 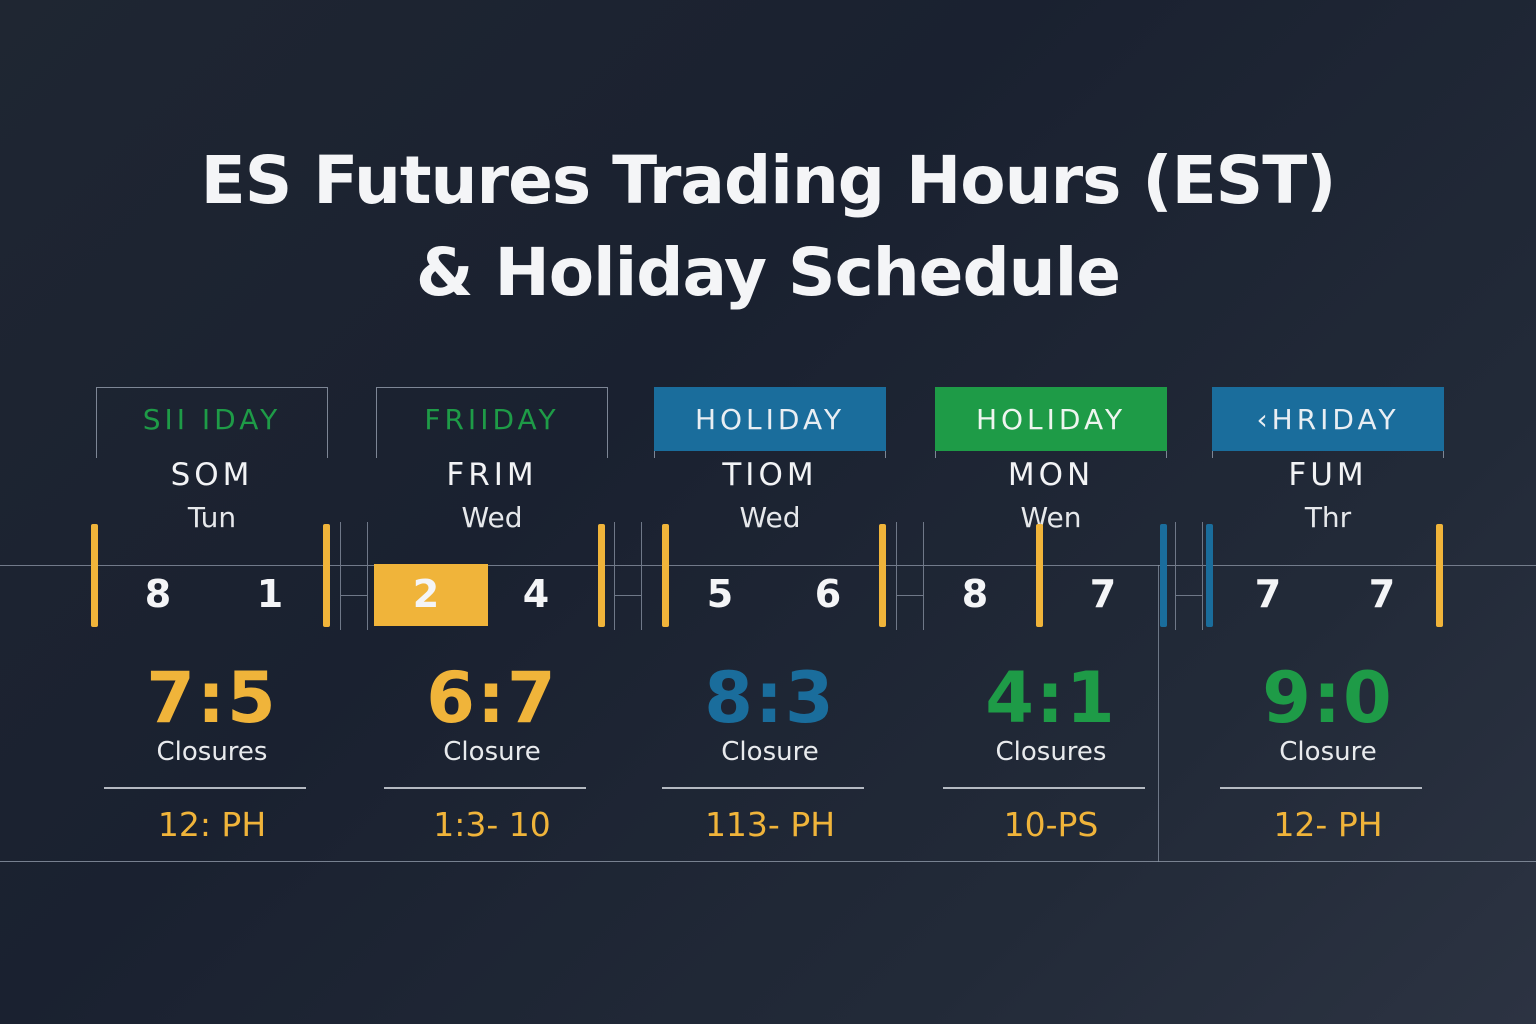 What do you see at coordinates (1051, 698) in the screenshot?
I see `closure-count: 4:1` at bounding box center [1051, 698].